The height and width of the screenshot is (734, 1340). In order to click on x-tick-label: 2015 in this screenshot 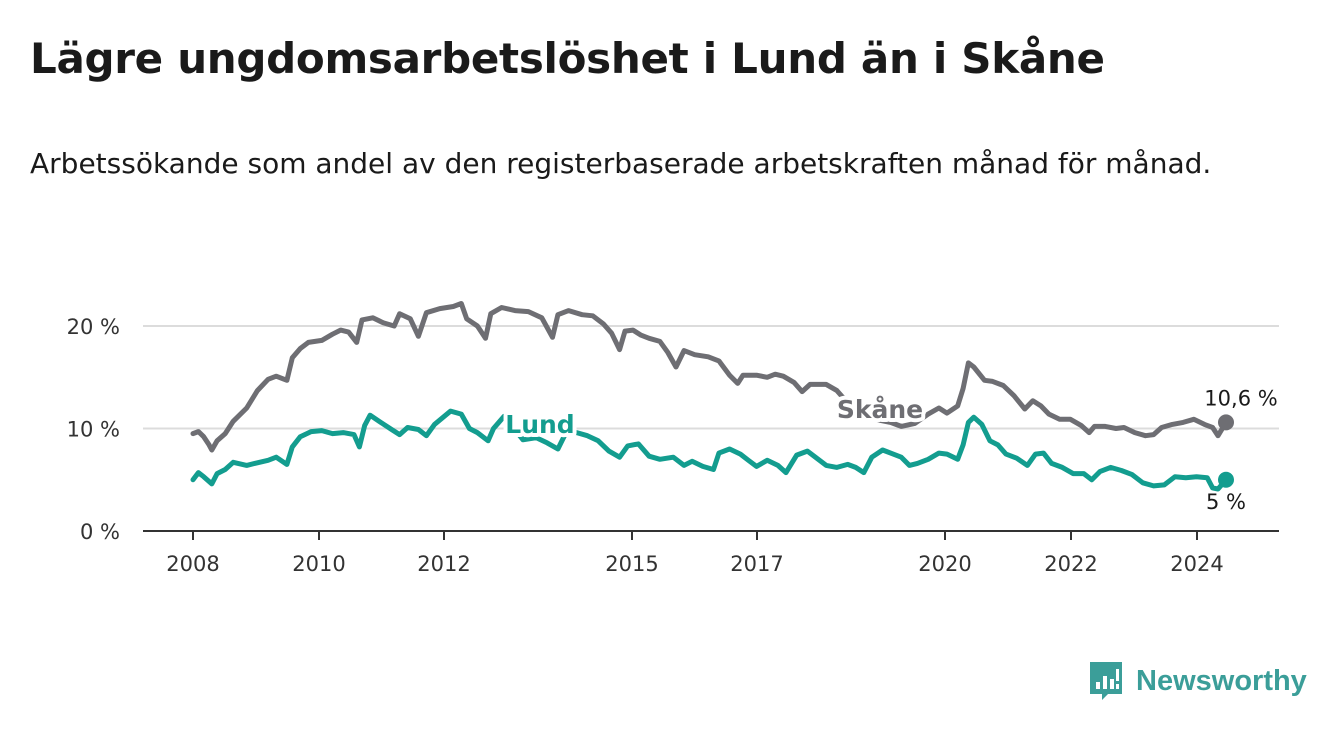, I will do `click(631, 564)`.